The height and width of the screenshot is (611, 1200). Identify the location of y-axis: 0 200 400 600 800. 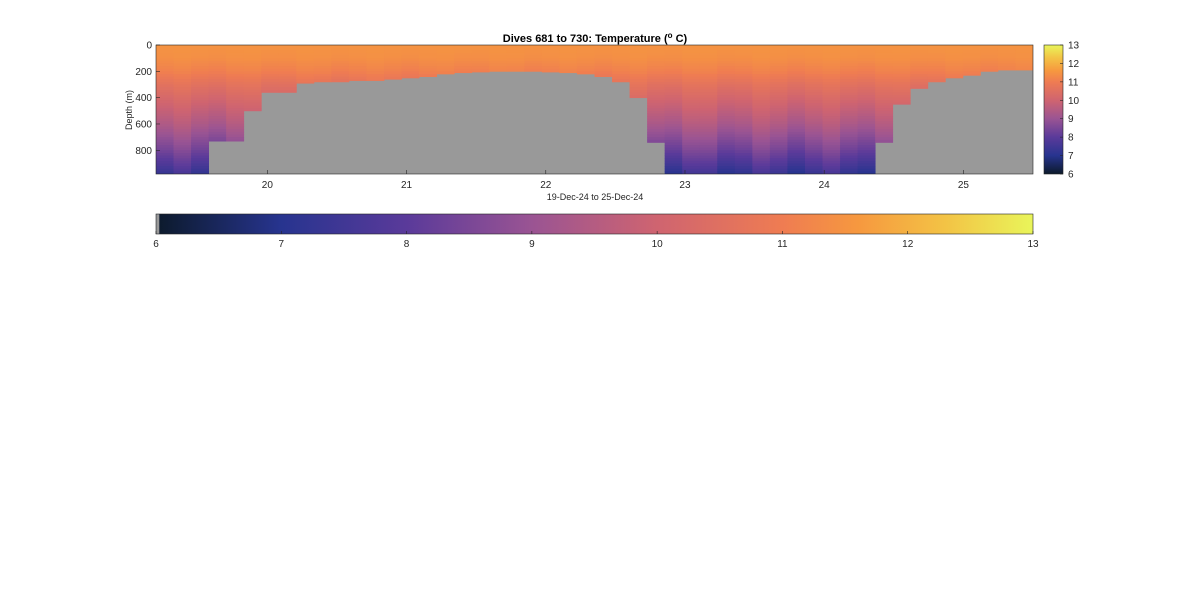
(147, 99).